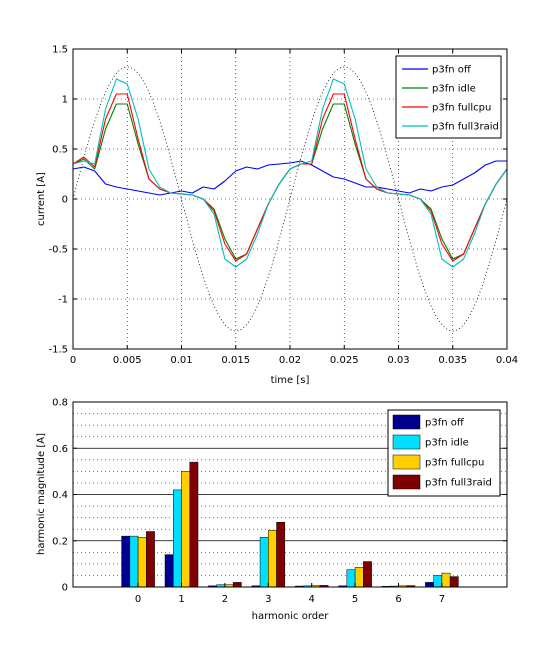 This screenshot has height=660, width=560. Describe the element at coordinates (461, 108) in the screenshot. I see `chart1-legend-label: p3fn fullcpu` at that location.